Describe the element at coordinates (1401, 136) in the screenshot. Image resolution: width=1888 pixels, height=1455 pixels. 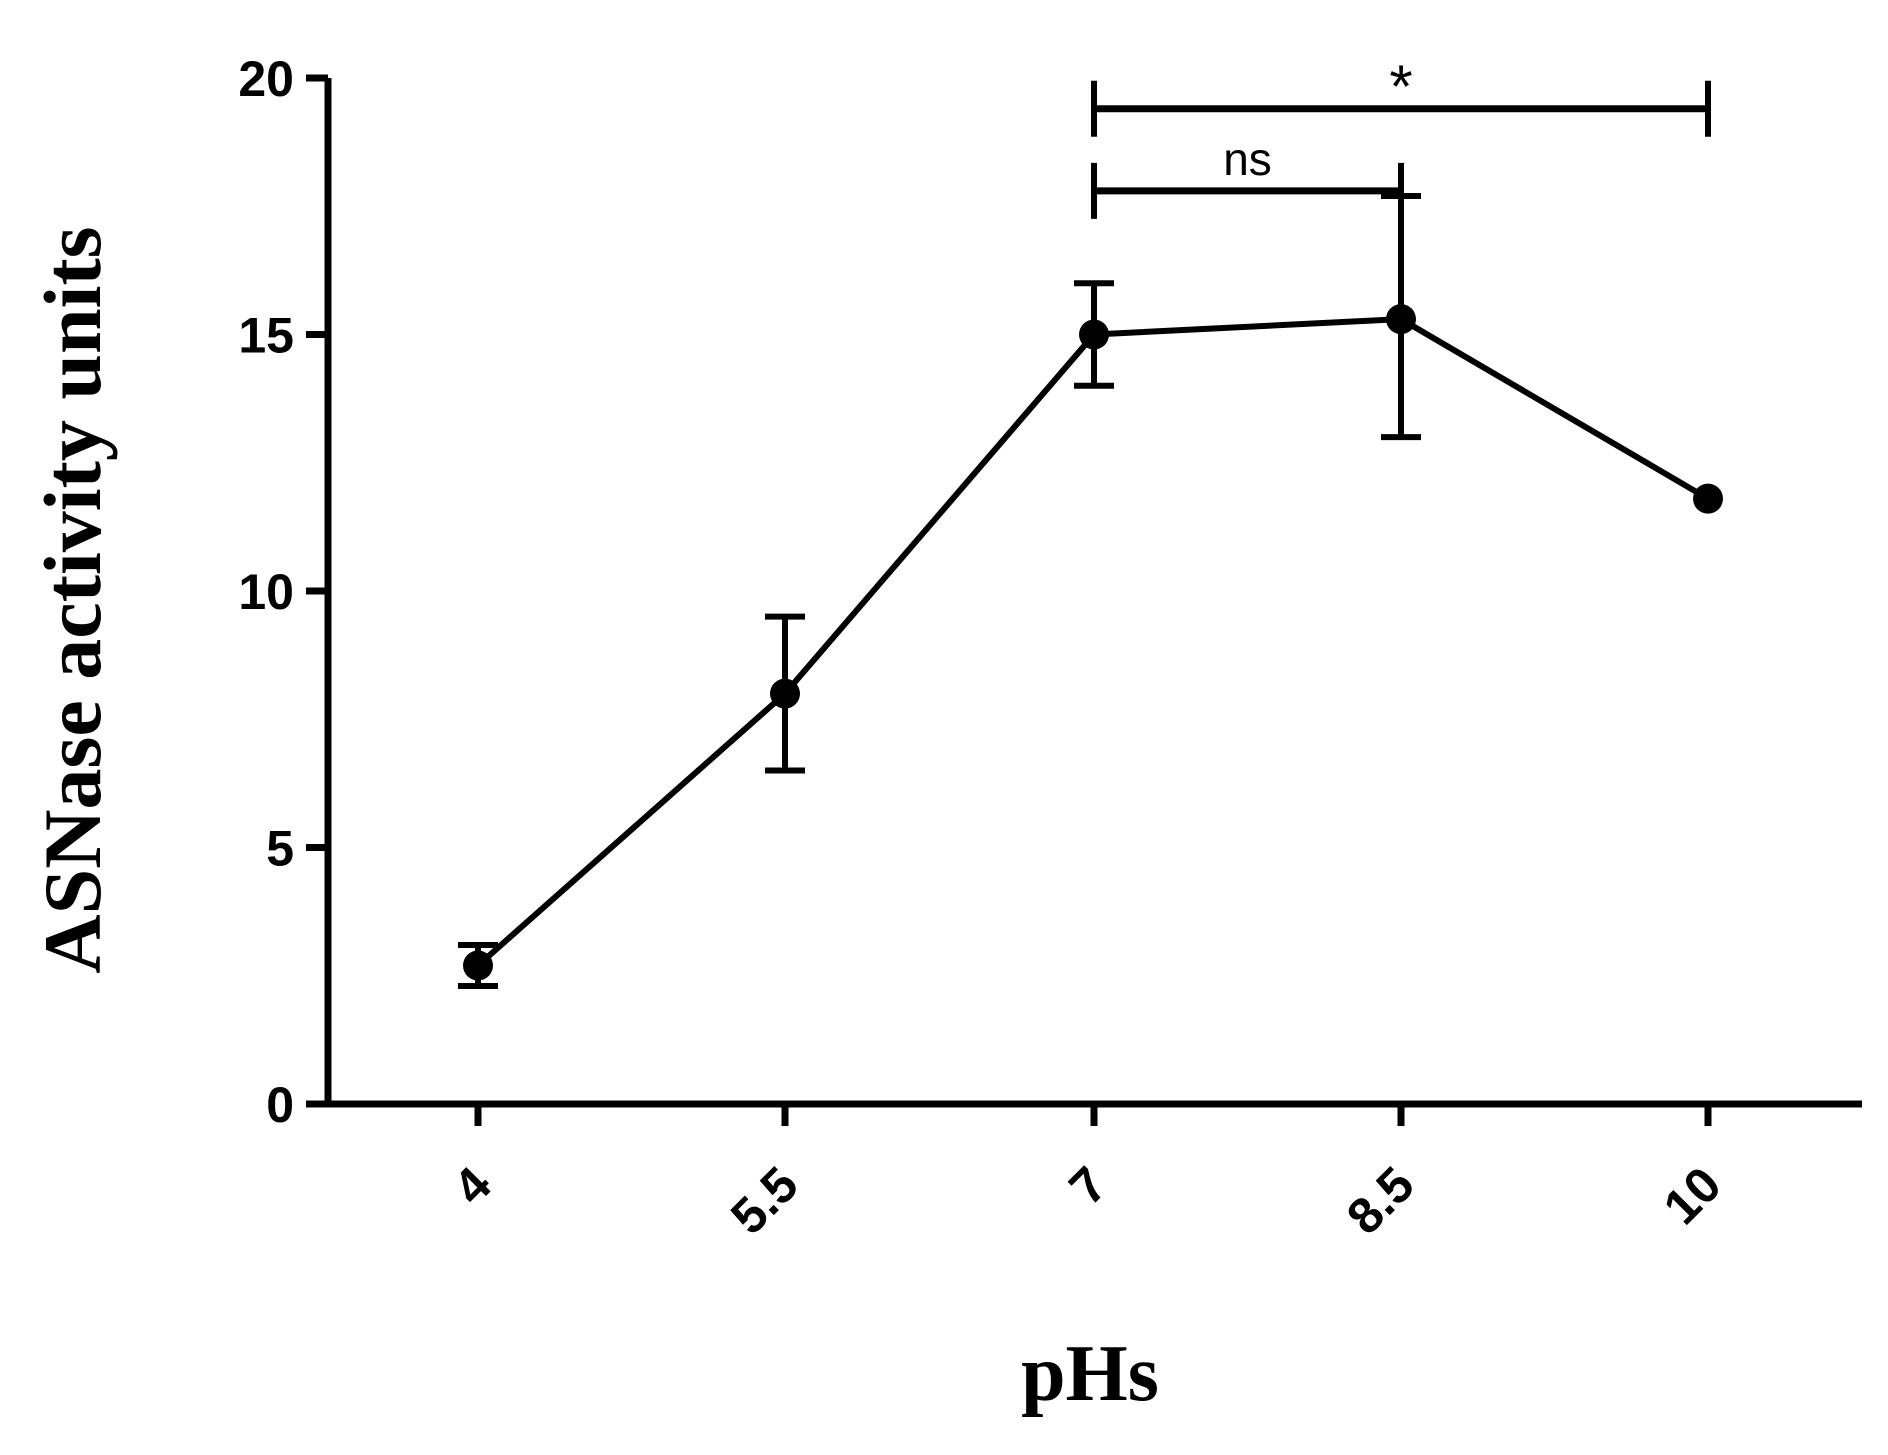
I see `significance-annotations: * ns` at that location.